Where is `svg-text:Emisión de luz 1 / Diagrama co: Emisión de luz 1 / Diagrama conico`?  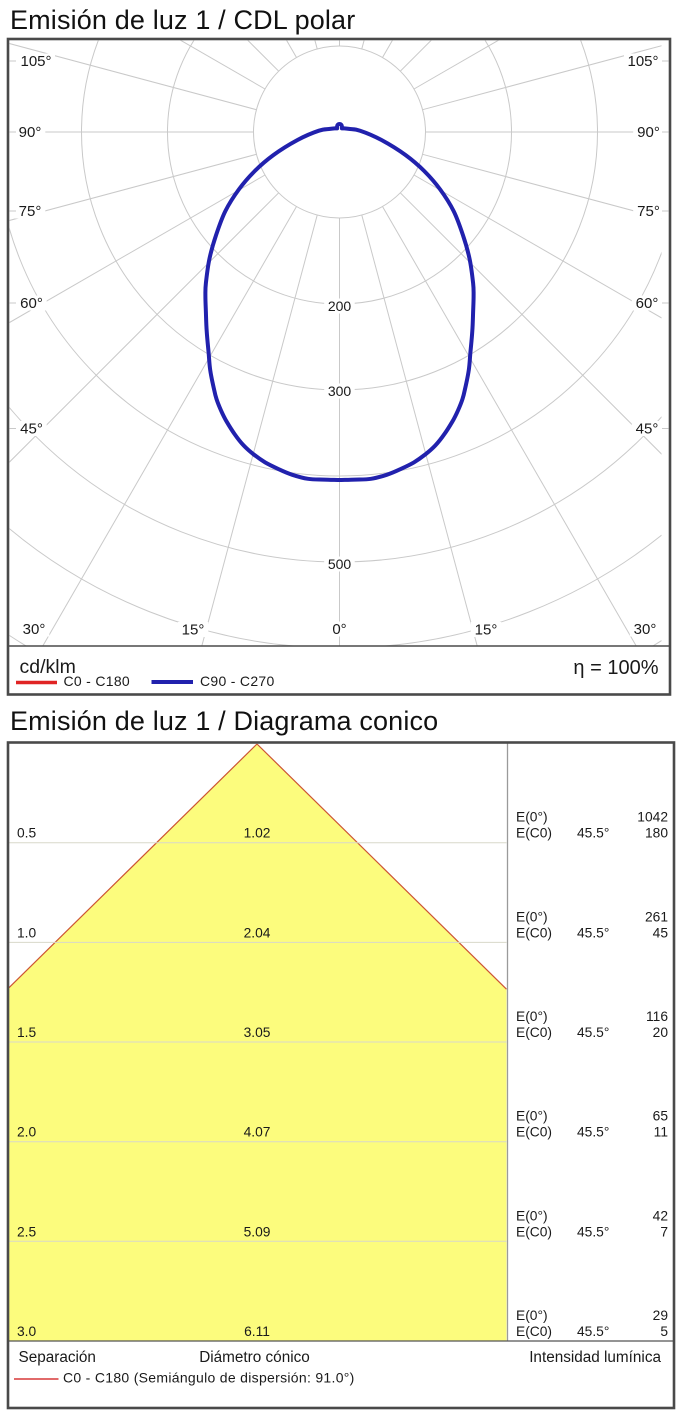
svg-text:Emisión de luz 1 / Diagrama co: Emisión de luz 1 / Diagrama conico is located at coordinates (224, 721).